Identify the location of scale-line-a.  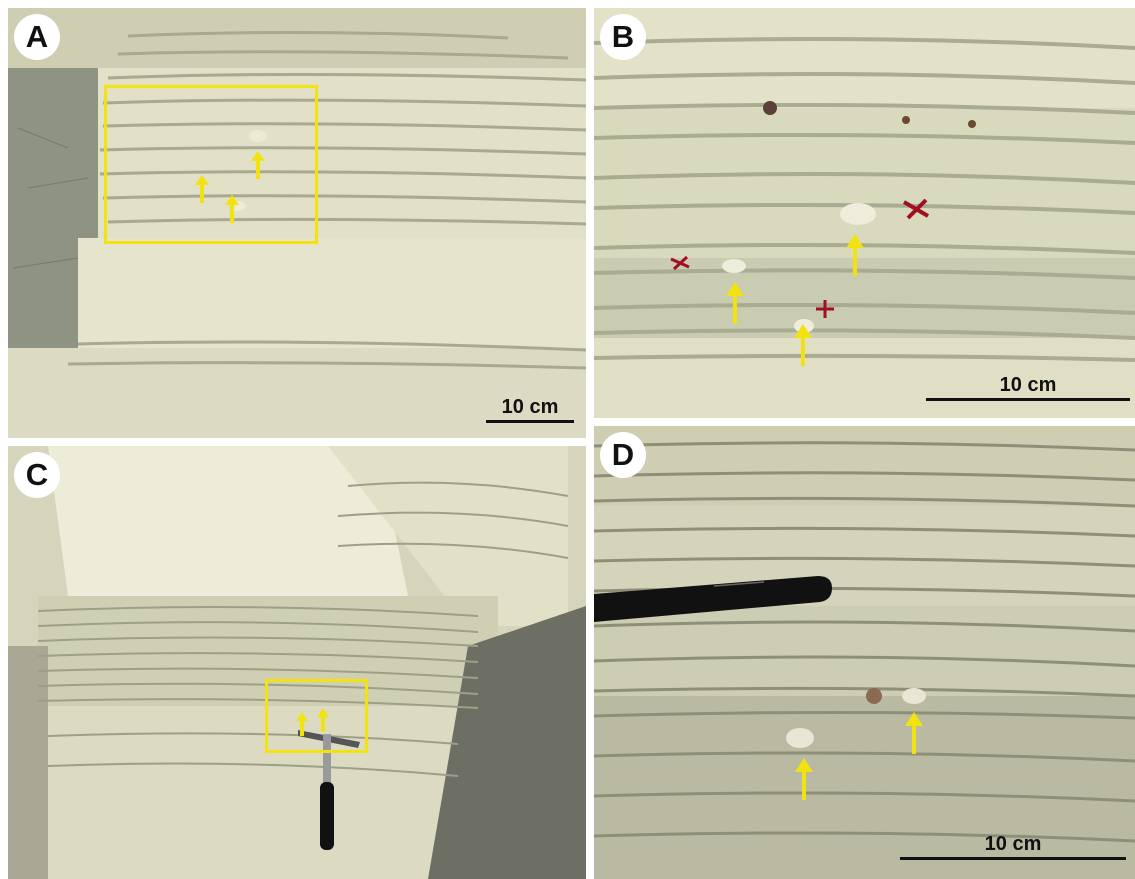
(530, 421).